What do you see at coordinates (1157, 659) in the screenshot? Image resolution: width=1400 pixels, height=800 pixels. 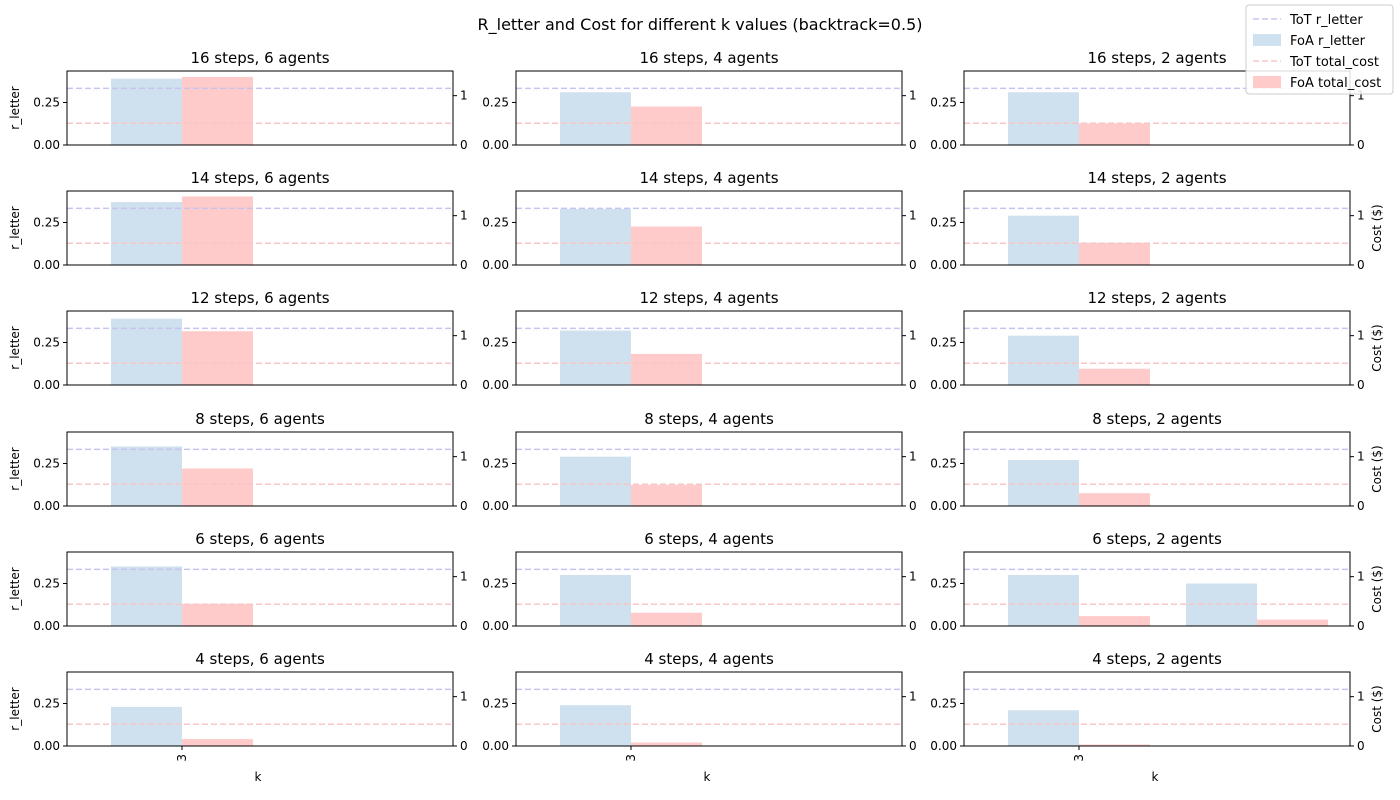 I see `subplot-title: 4 steps, 2 agents` at bounding box center [1157, 659].